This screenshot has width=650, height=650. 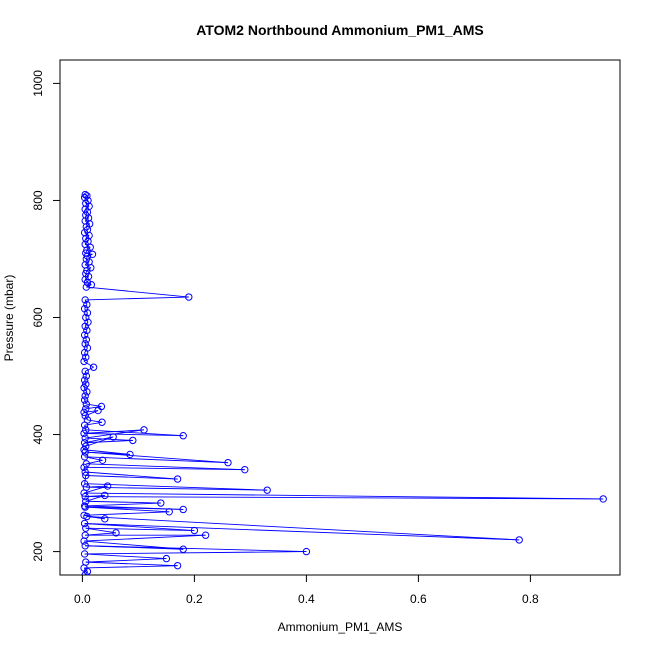 What do you see at coordinates (418, 599) in the screenshot?
I see `x-tick-label: 0.6` at bounding box center [418, 599].